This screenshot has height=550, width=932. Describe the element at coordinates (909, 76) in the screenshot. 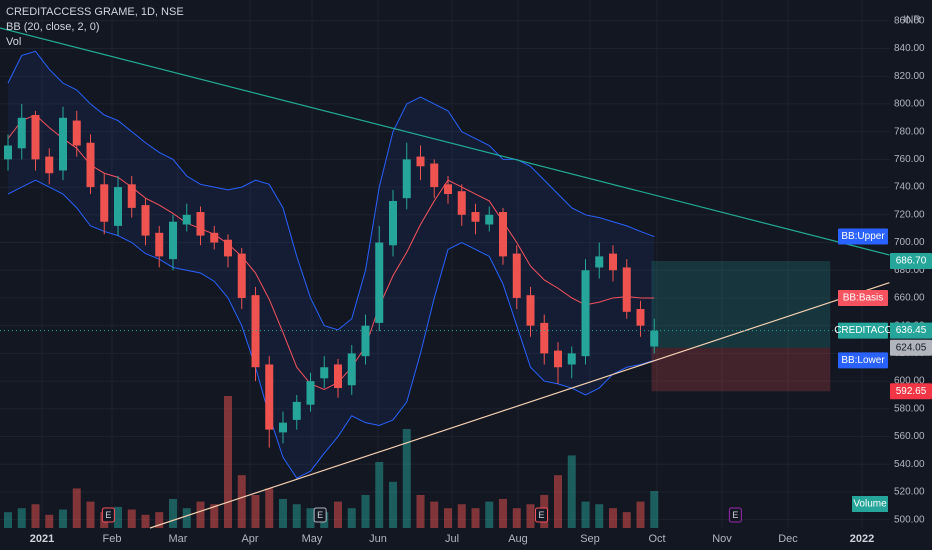

I see `y-tick-label: 820.00` at that location.